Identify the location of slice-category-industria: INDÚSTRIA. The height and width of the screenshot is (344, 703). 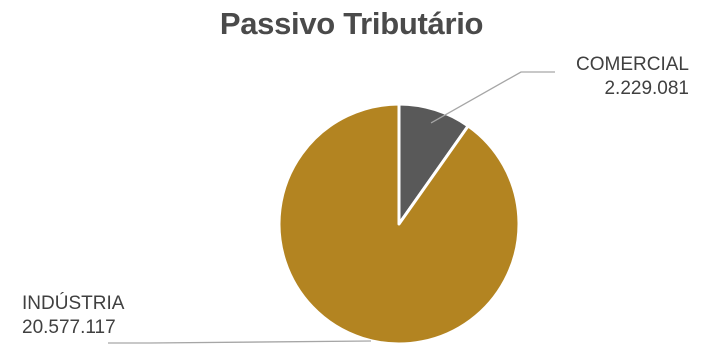
(73, 303).